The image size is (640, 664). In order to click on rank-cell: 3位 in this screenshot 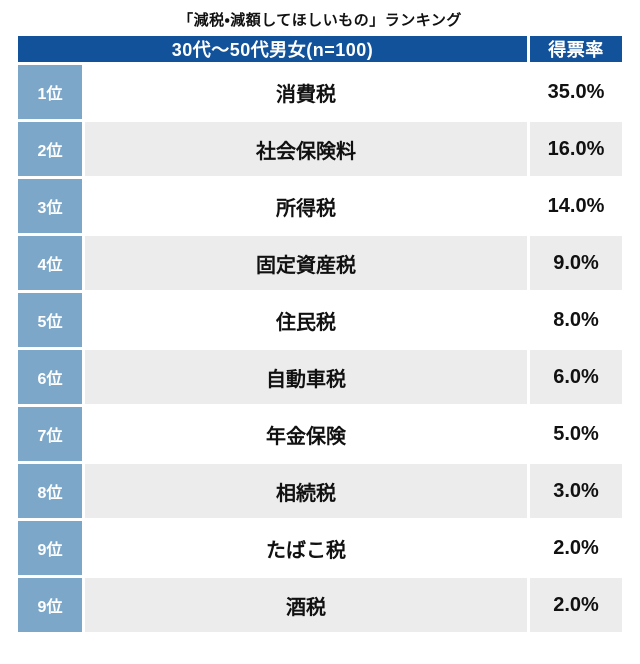, I will do `click(50, 206)`.